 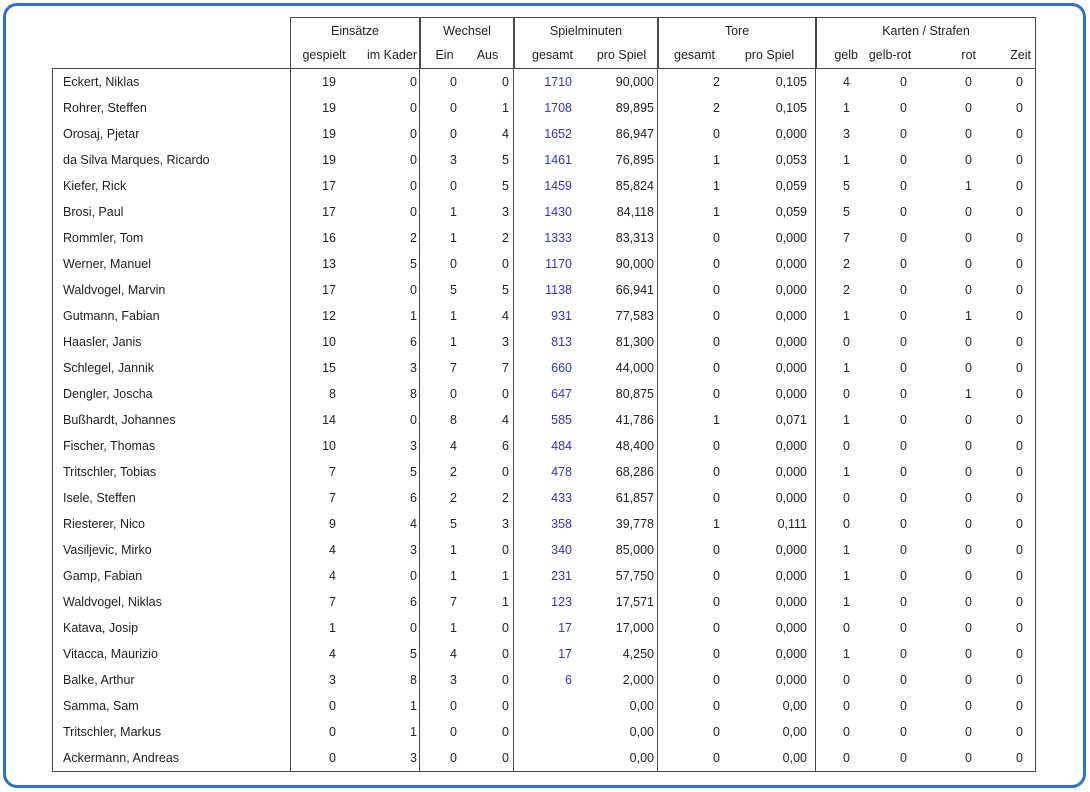 I want to click on cell-im-kader: 1, so click(x=389, y=316).